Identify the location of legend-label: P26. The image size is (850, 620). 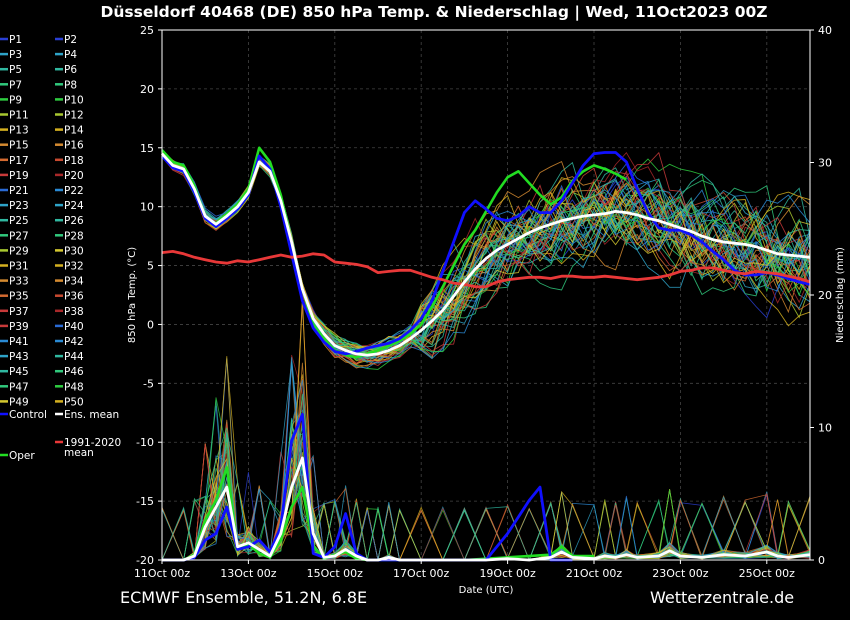
(74, 221).